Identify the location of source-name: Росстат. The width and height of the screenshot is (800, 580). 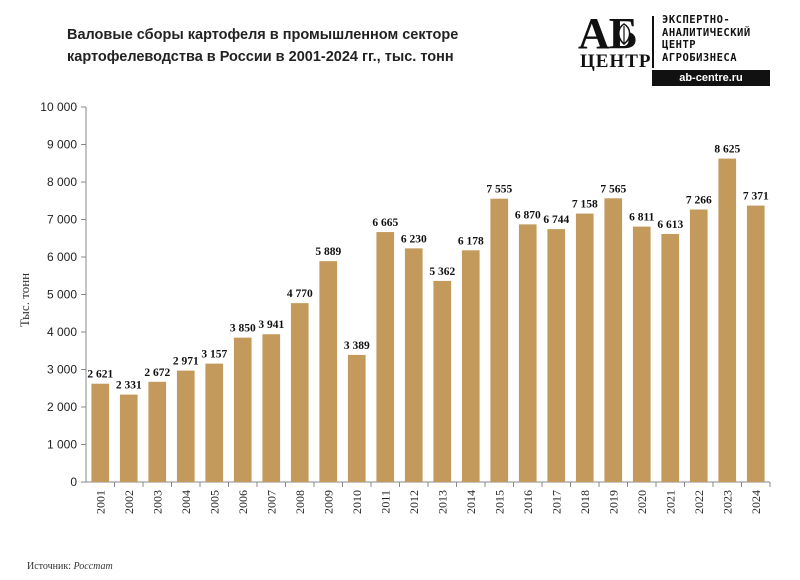
(93, 566).